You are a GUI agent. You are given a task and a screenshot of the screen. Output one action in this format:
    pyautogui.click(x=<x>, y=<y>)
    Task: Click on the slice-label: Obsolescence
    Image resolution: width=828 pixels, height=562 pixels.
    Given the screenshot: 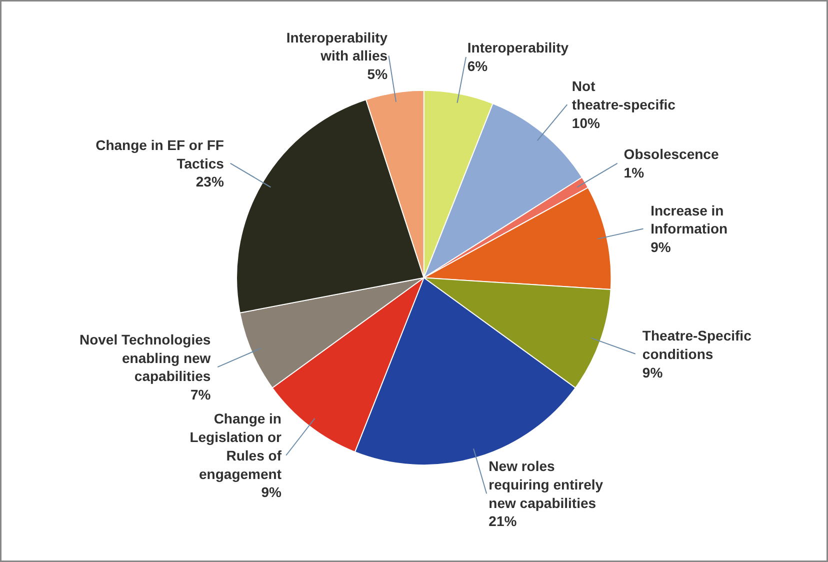 What is the action you would take?
    pyautogui.click(x=671, y=154)
    